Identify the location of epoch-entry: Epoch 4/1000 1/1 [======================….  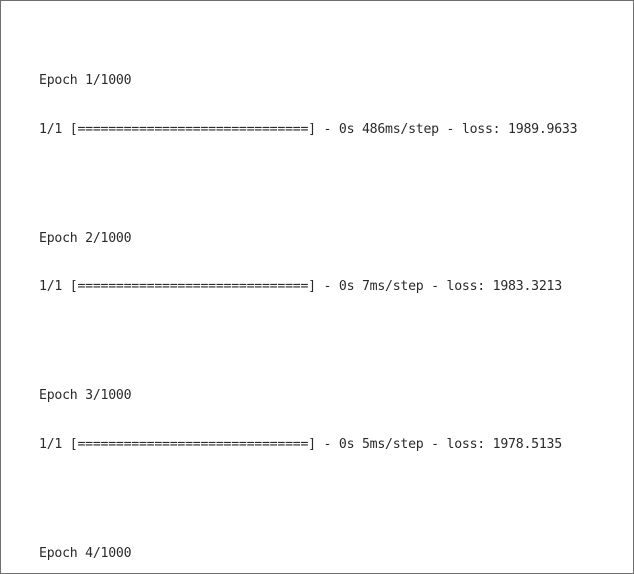
(308, 544).